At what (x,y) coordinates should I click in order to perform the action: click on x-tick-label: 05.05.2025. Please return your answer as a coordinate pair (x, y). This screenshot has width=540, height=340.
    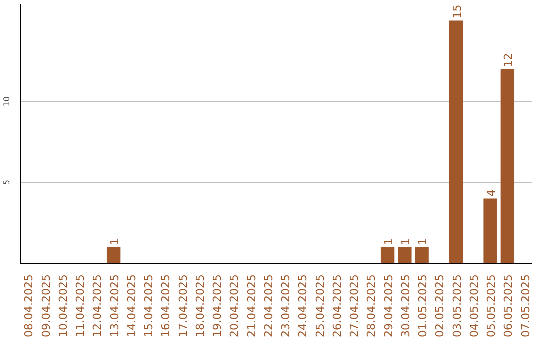
    Looking at the image, I should click on (491, 306).